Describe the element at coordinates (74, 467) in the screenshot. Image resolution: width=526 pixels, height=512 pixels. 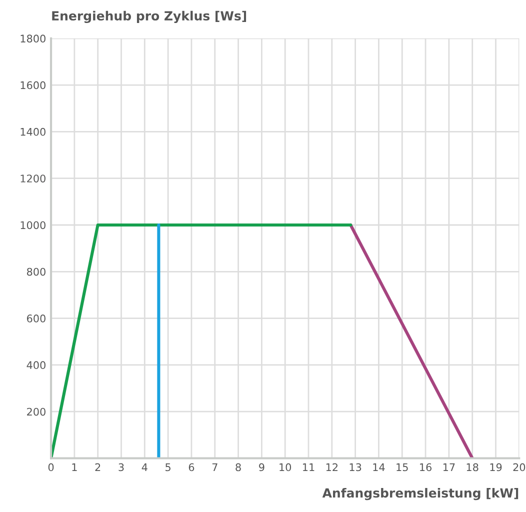
I see `x-tick-label: 1` at that location.